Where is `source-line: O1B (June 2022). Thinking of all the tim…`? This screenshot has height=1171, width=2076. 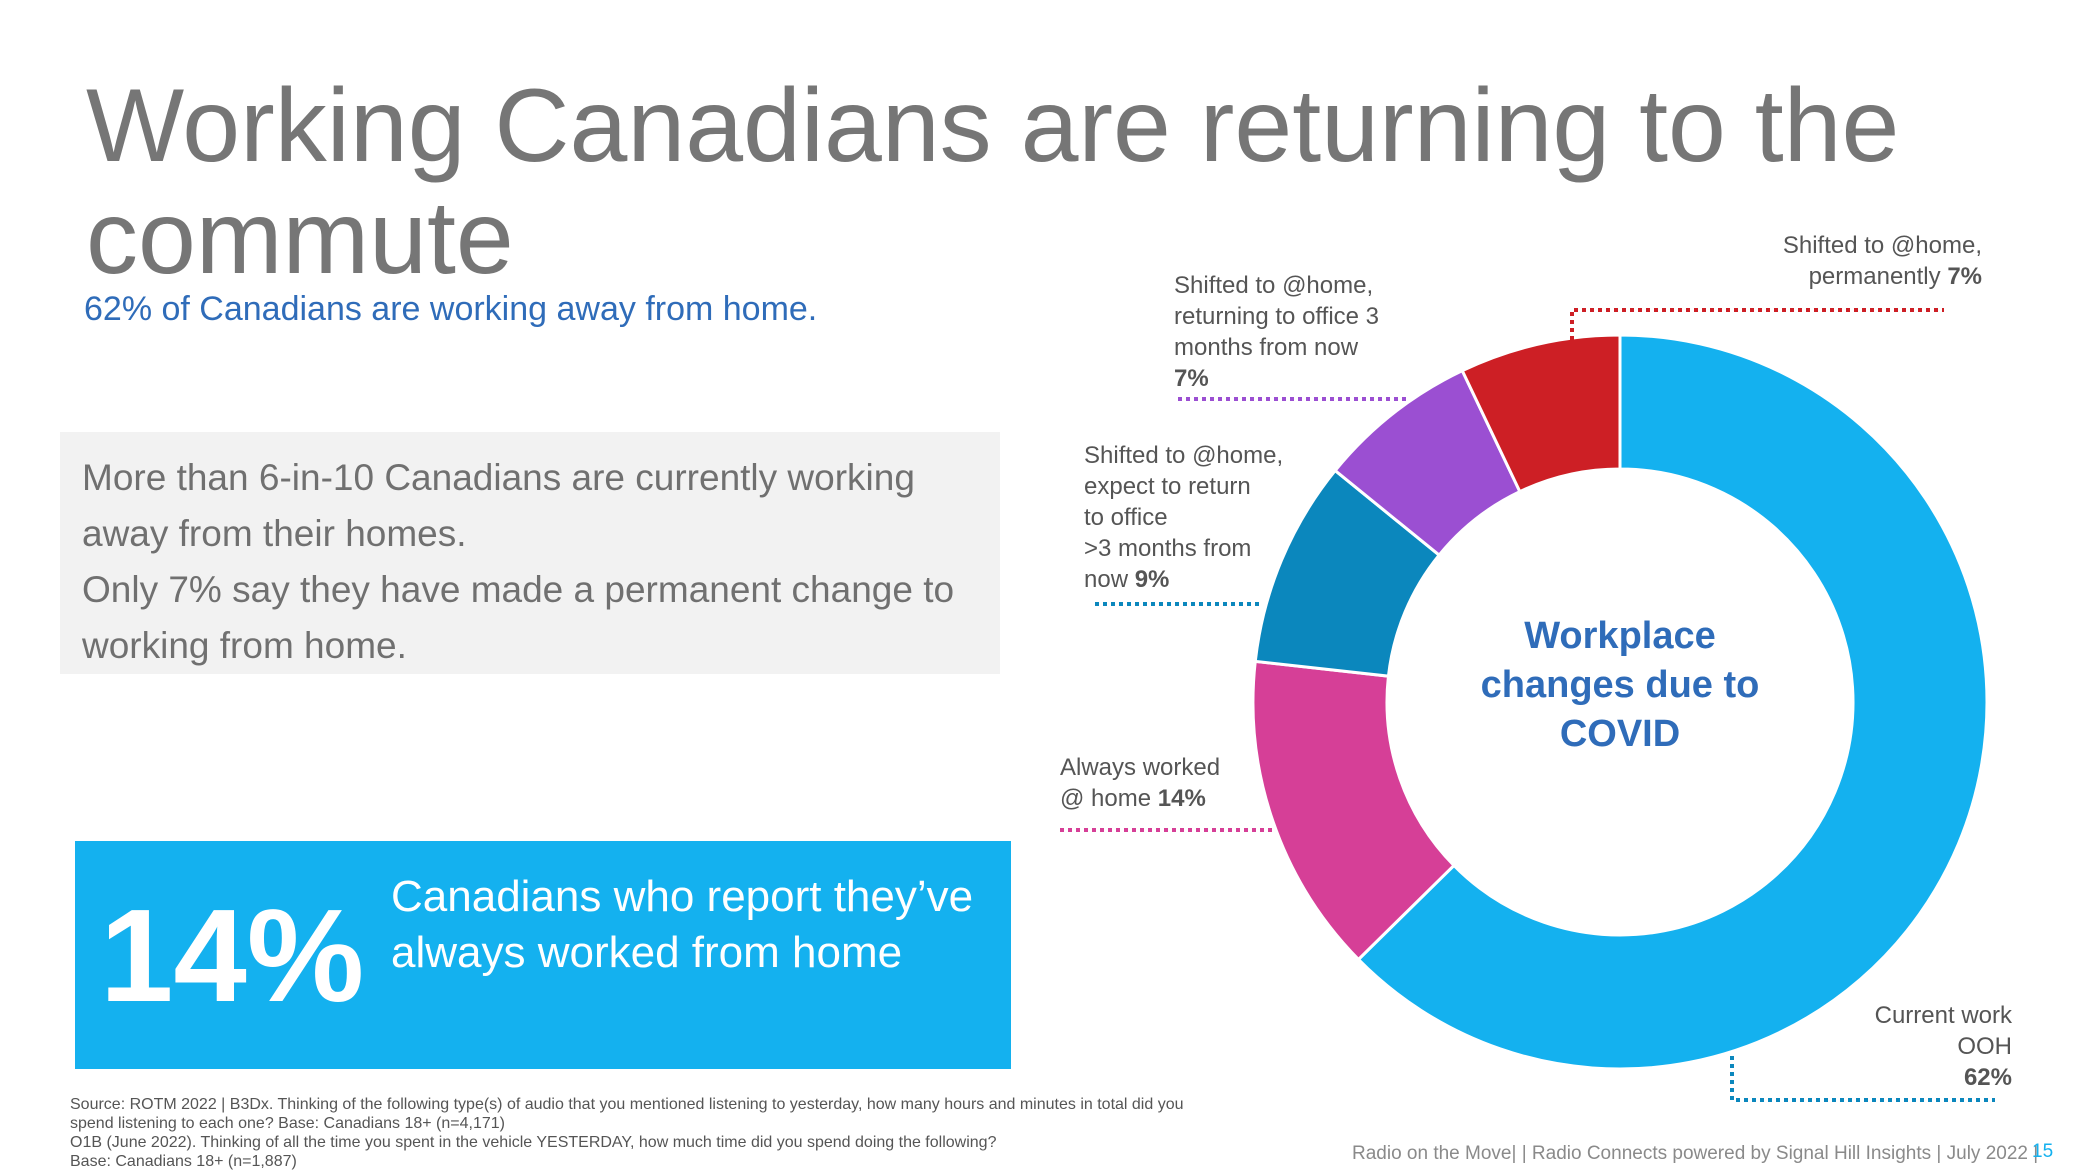 source-line: O1B (June 2022). Thinking of all the tim… is located at coordinates (533, 1142).